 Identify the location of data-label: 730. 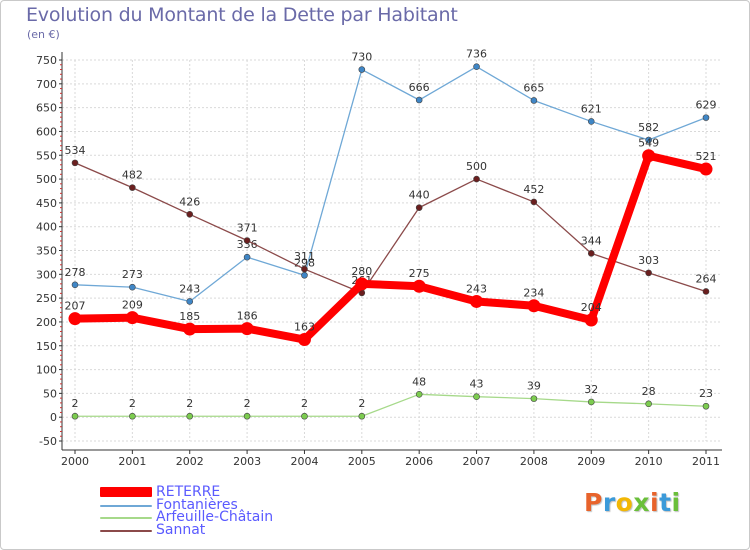
(361, 57).